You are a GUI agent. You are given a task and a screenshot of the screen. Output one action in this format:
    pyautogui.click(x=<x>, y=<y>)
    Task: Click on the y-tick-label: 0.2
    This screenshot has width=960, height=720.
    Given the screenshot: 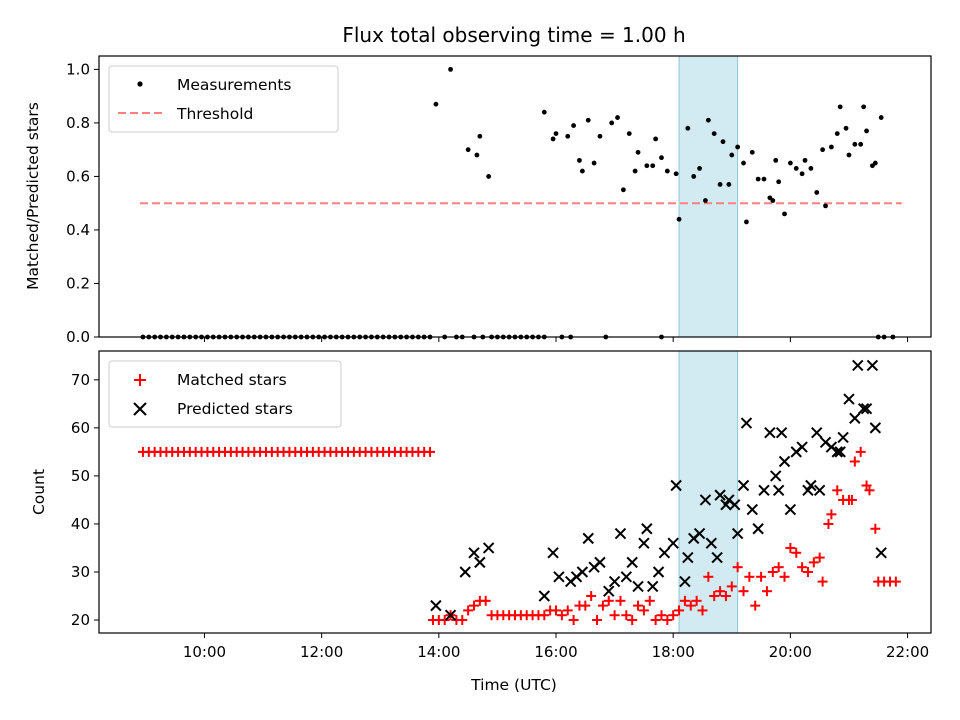 What is the action you would take?
    pyautogui.click(x=78, y=283)
    